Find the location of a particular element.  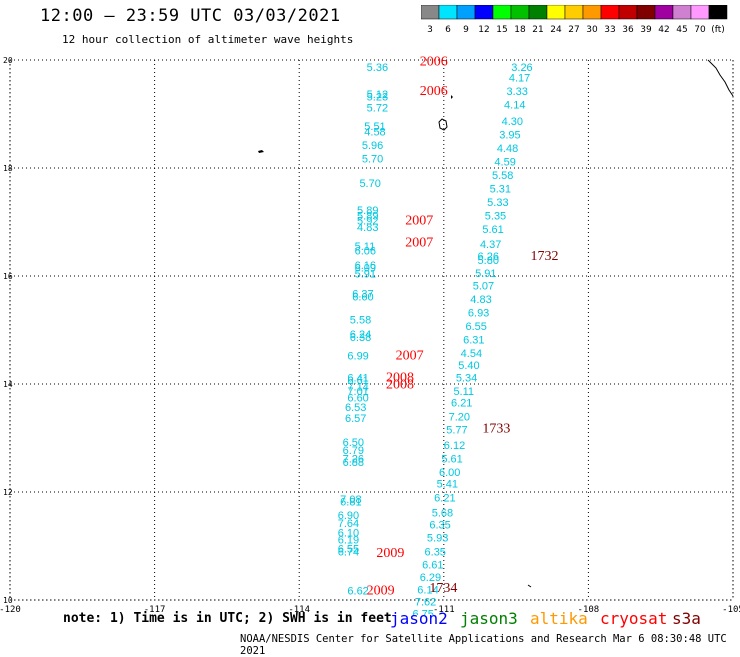

wave-height-value: 6.75 is located at coordinates (422, 611).